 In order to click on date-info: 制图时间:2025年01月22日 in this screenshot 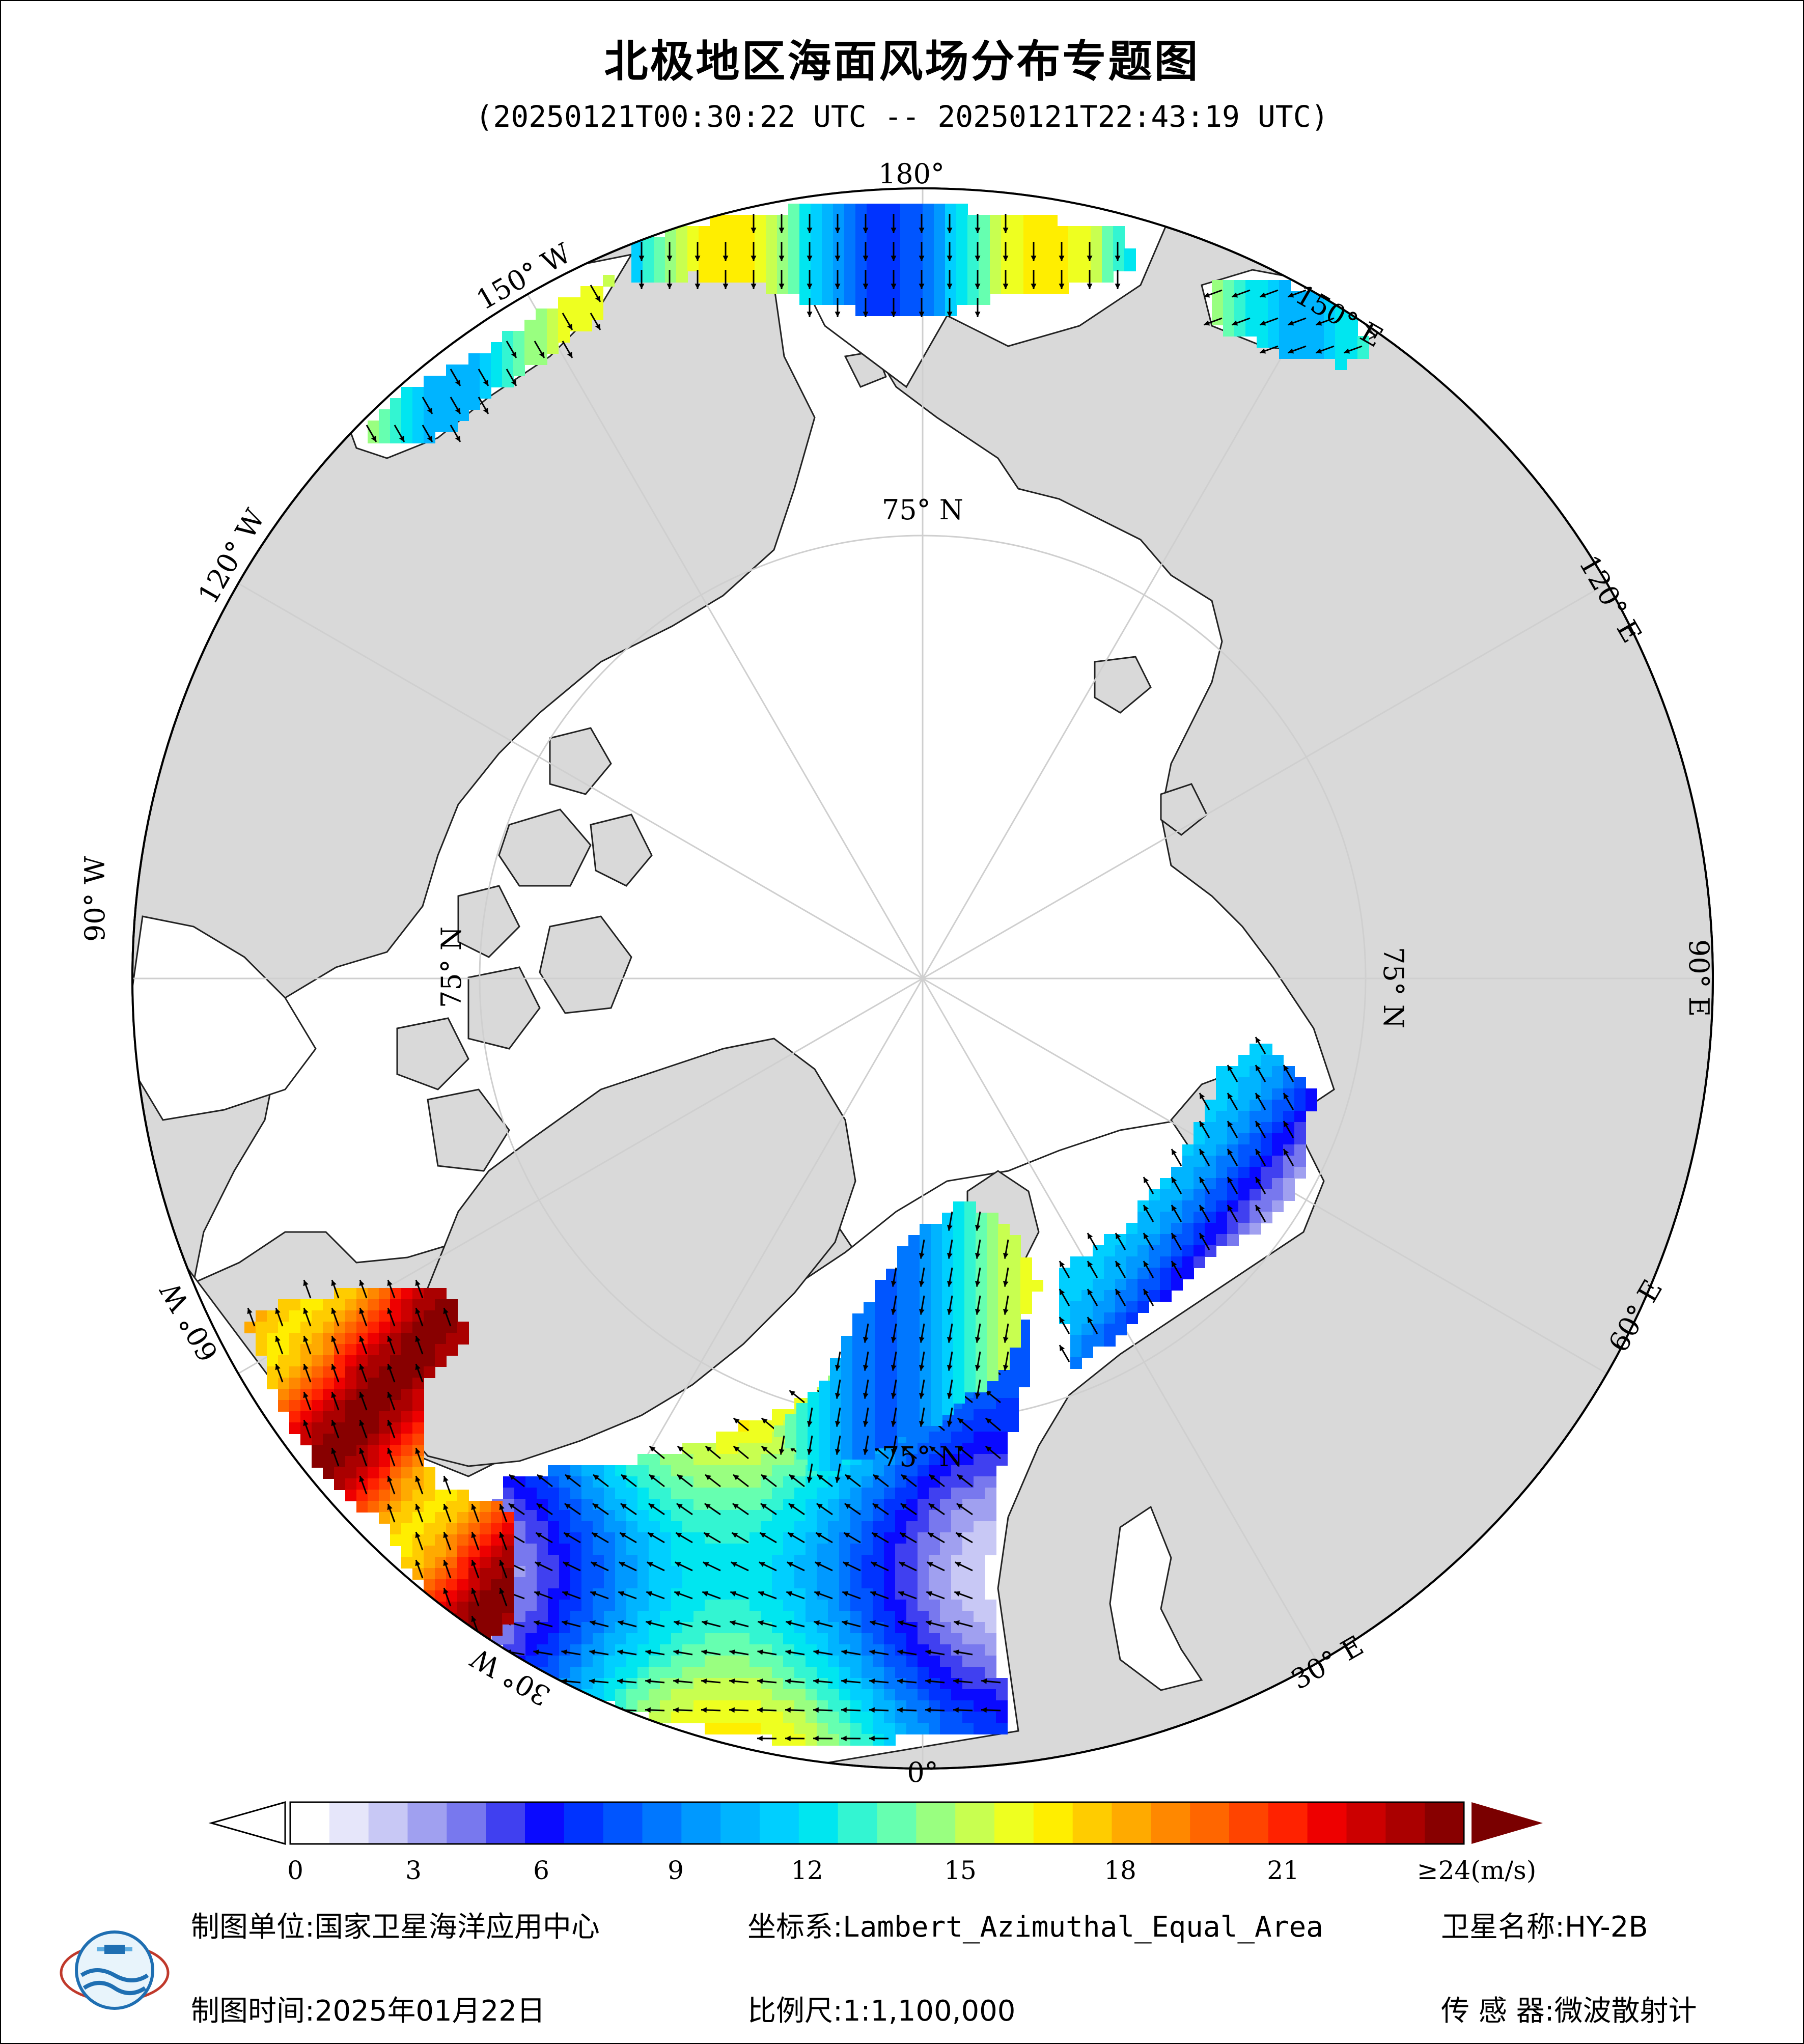, I will do `click(368, 2008)`.